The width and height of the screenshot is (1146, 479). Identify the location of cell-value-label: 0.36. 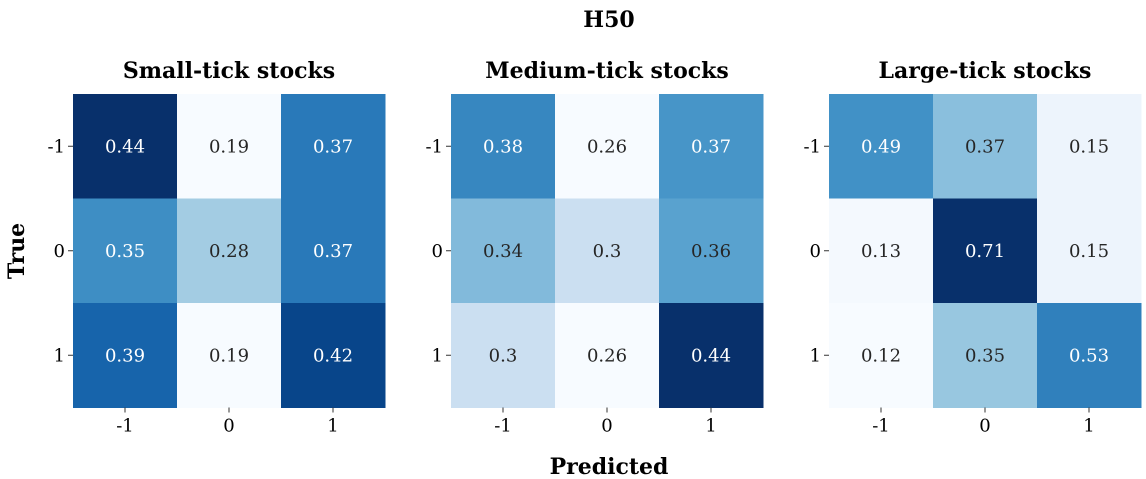
(711, 251).